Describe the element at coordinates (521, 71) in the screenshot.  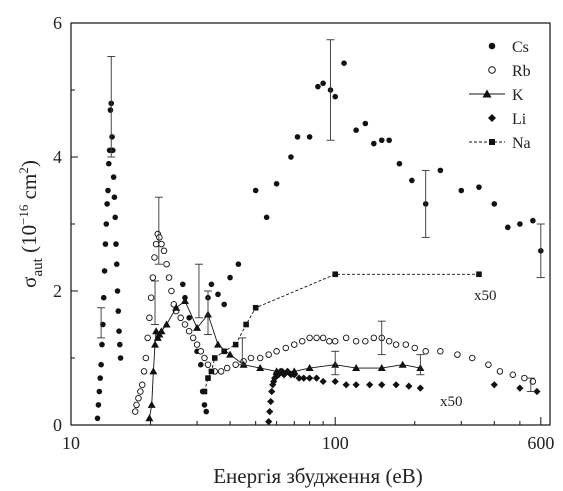
I see `legend-label-rb: Rb` at that location.